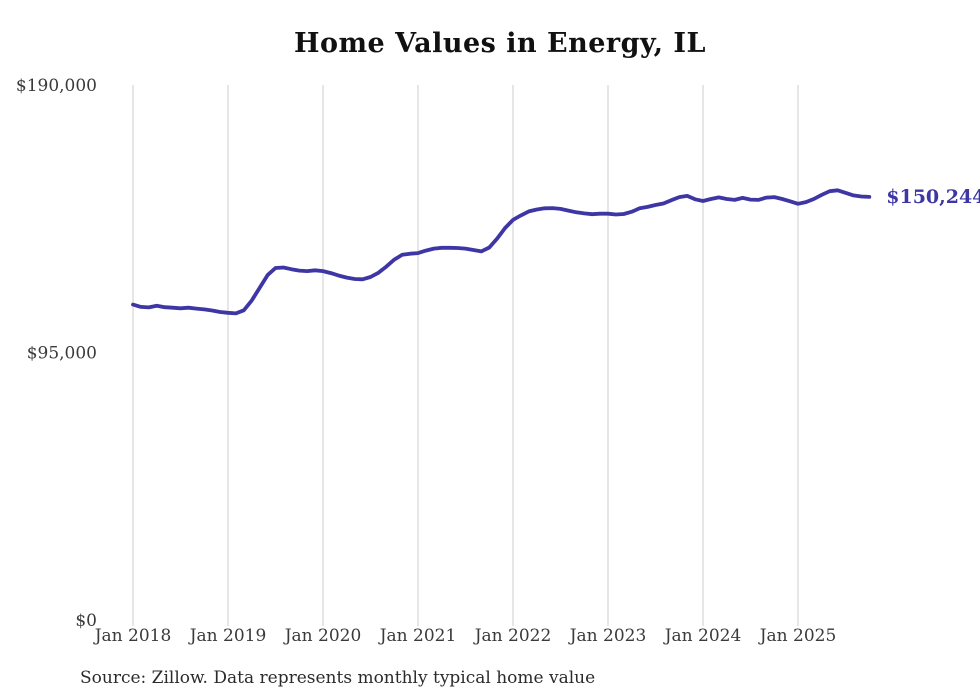  Describe the element at coordinates (86, 621) in the screenshot. I see `y-tick-label: $0` at that location.